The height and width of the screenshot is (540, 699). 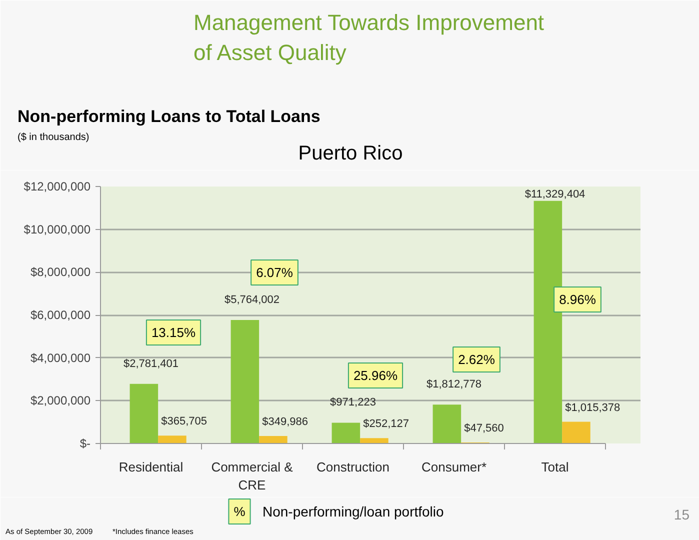 What do you see at coordinates (60, 357) in the screenshot?
I see `y-tick-label: $4,000,000` at bounding box center [60, 357].